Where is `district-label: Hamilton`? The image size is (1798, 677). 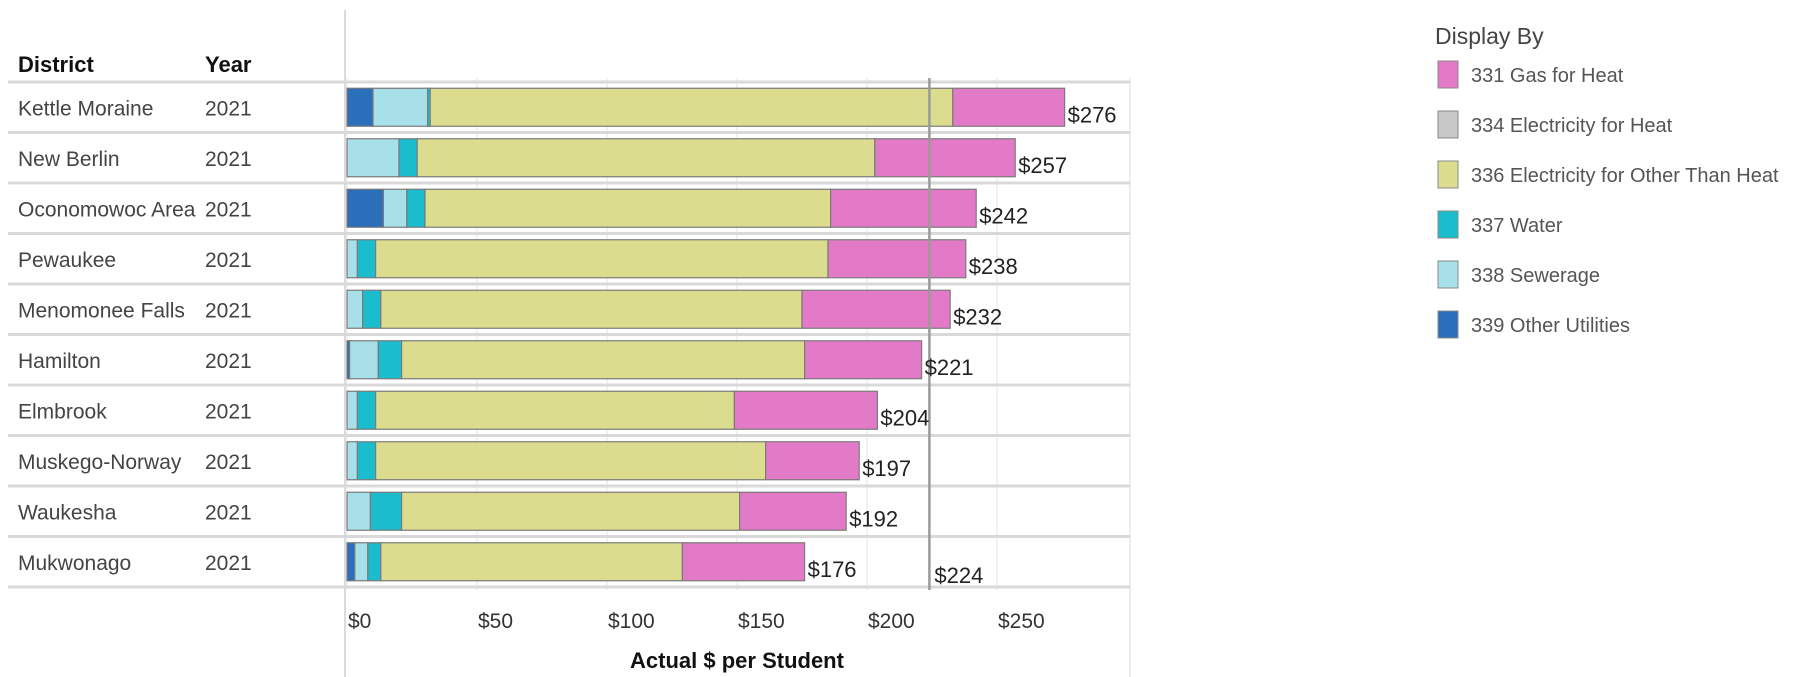
district-label: Hamilton is located at coordinates (59, 361).